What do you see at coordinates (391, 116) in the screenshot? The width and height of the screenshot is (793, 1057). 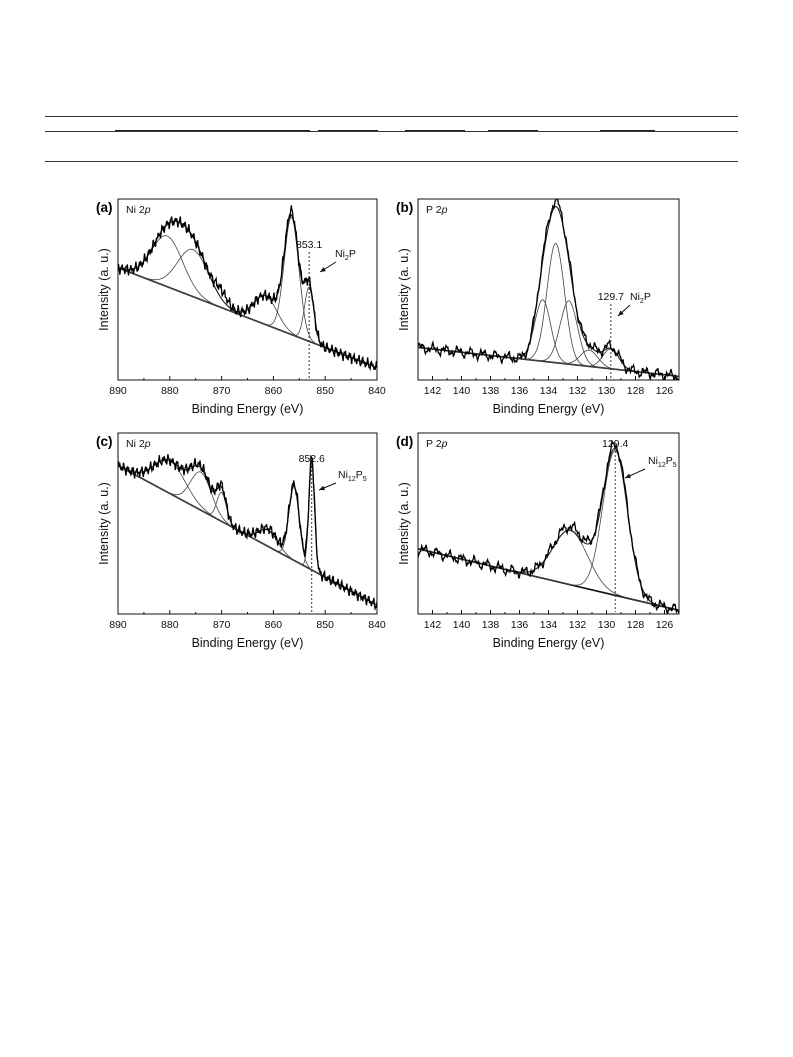 I see `table-top-rule` at bounding box center [391, 116].